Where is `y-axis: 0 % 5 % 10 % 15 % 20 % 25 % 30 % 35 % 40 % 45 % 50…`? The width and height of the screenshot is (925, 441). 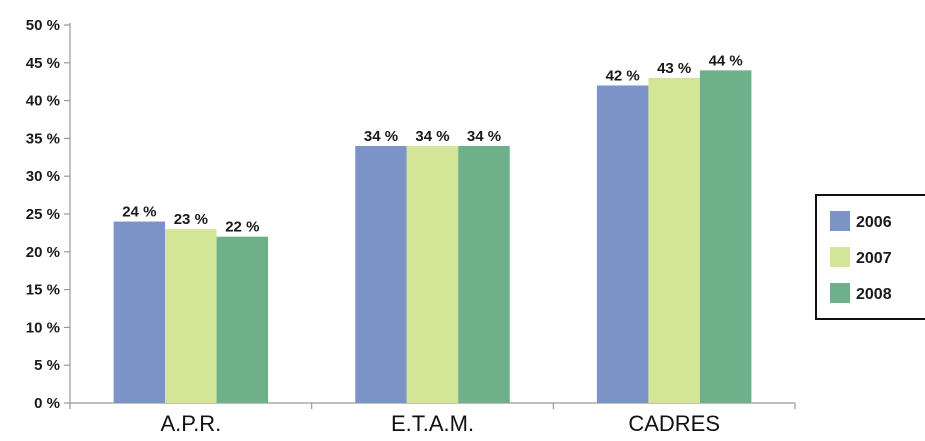
y-axis: 0 % 5 % 10 % 15 % 20 % 25 % 30 % 35 % 40 % 45 % 50… is located at coordinates (48, 214).